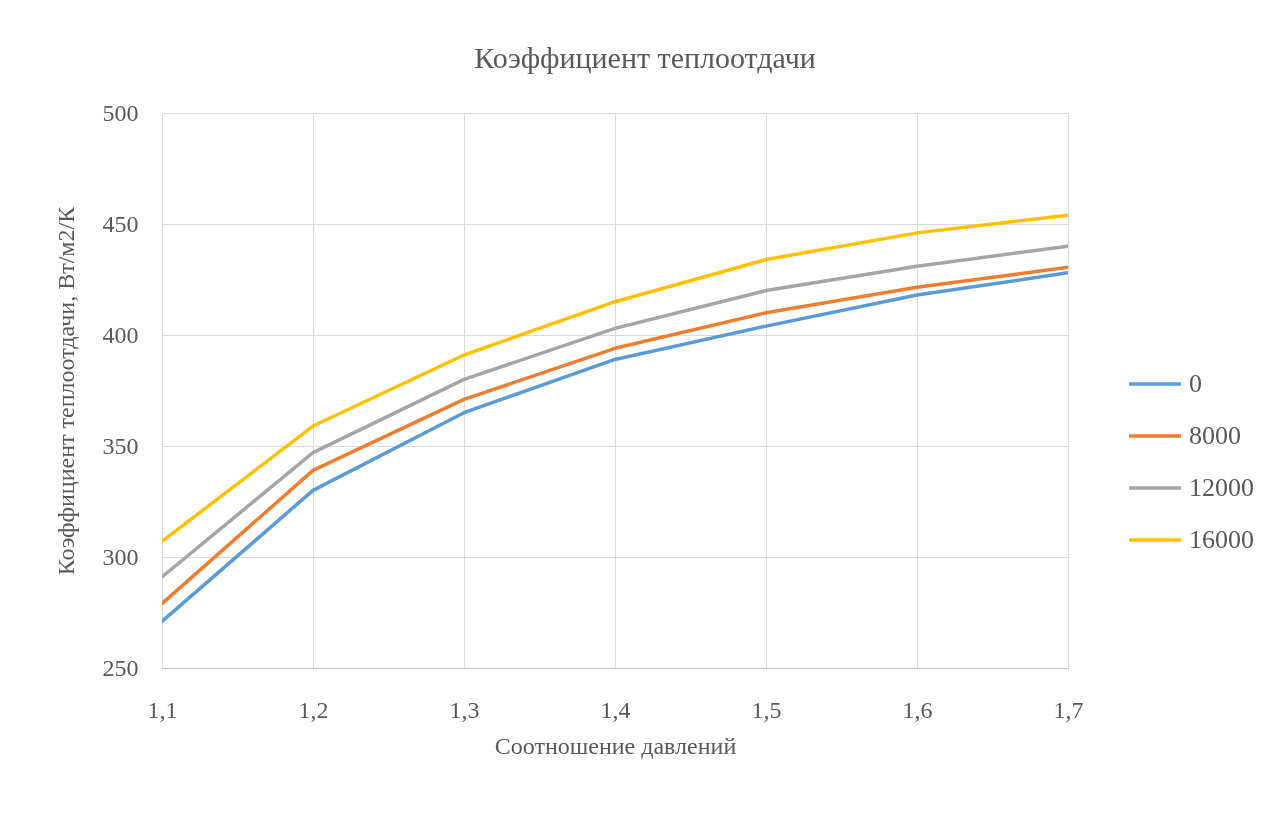 This screenshot has height=830, width=1283. What do you see at coordinates (1068, 709) in the screenshot?
I see `x-tick-label: 1,7` at bounding box center [1068, 709].